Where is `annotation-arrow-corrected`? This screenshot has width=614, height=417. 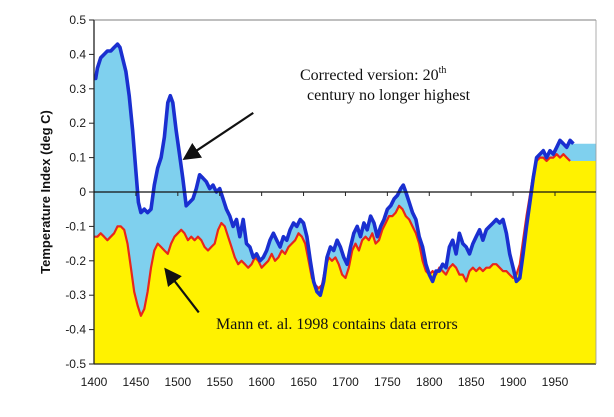
annotation-arrow-corrected is located at coordinates (218, 136).